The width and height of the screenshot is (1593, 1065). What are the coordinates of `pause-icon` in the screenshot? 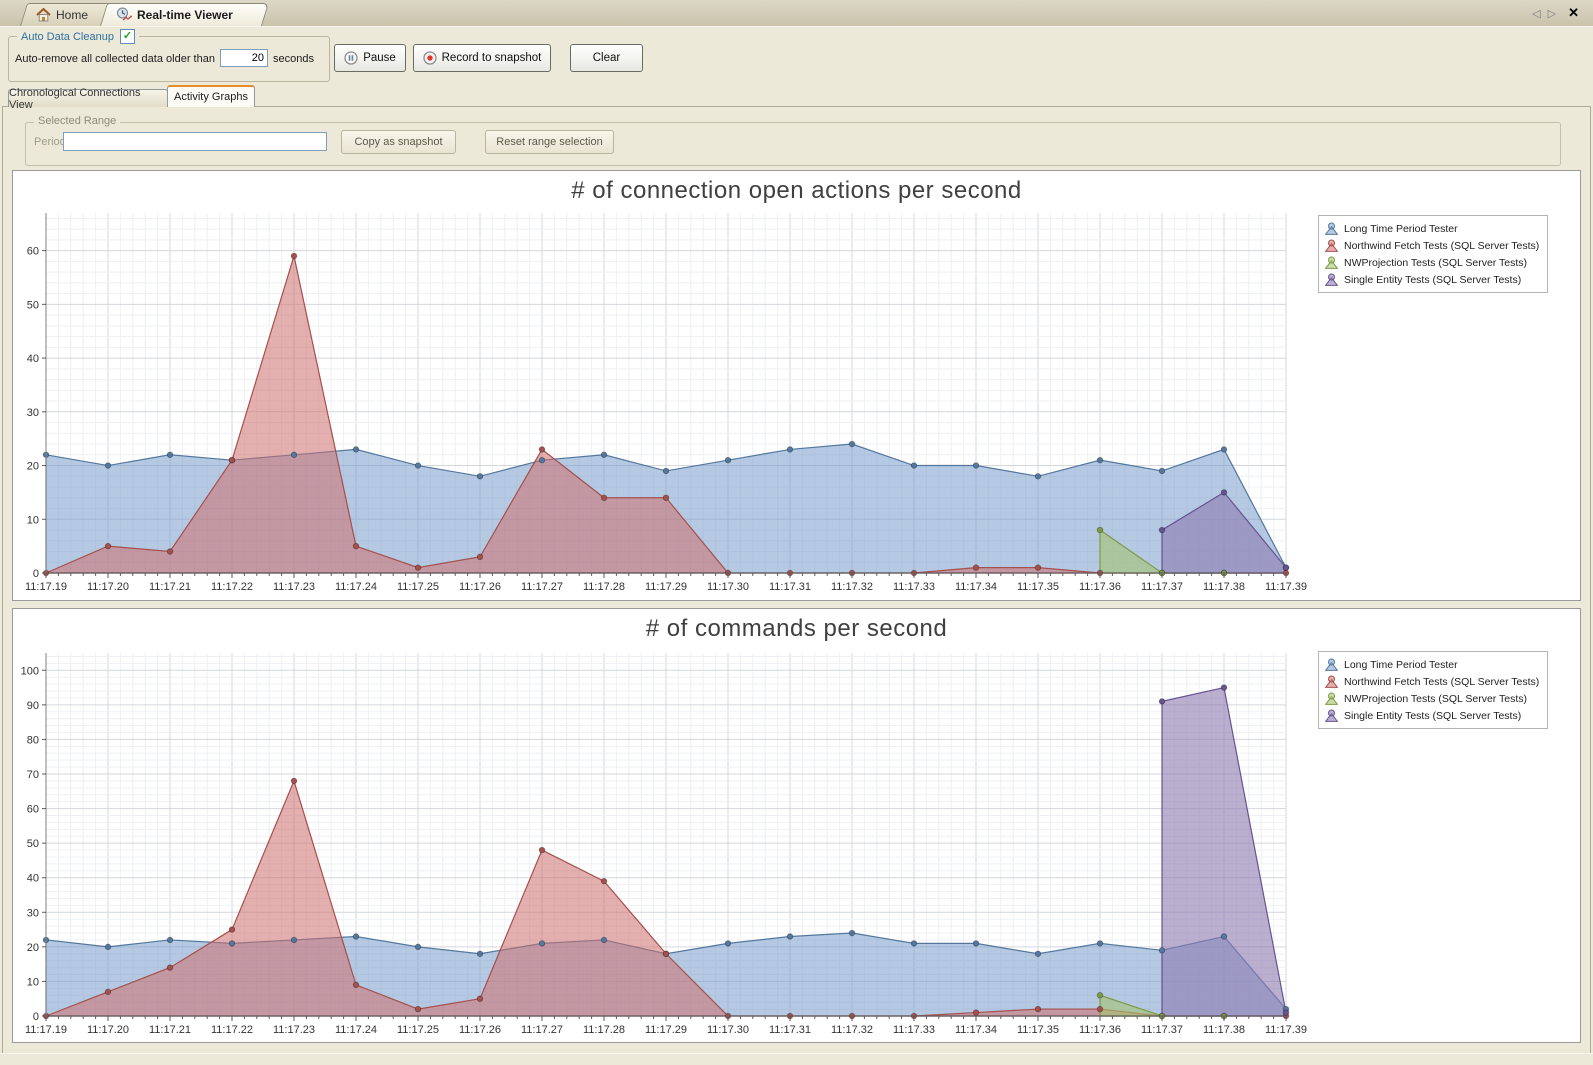 It's located at (351, 58).